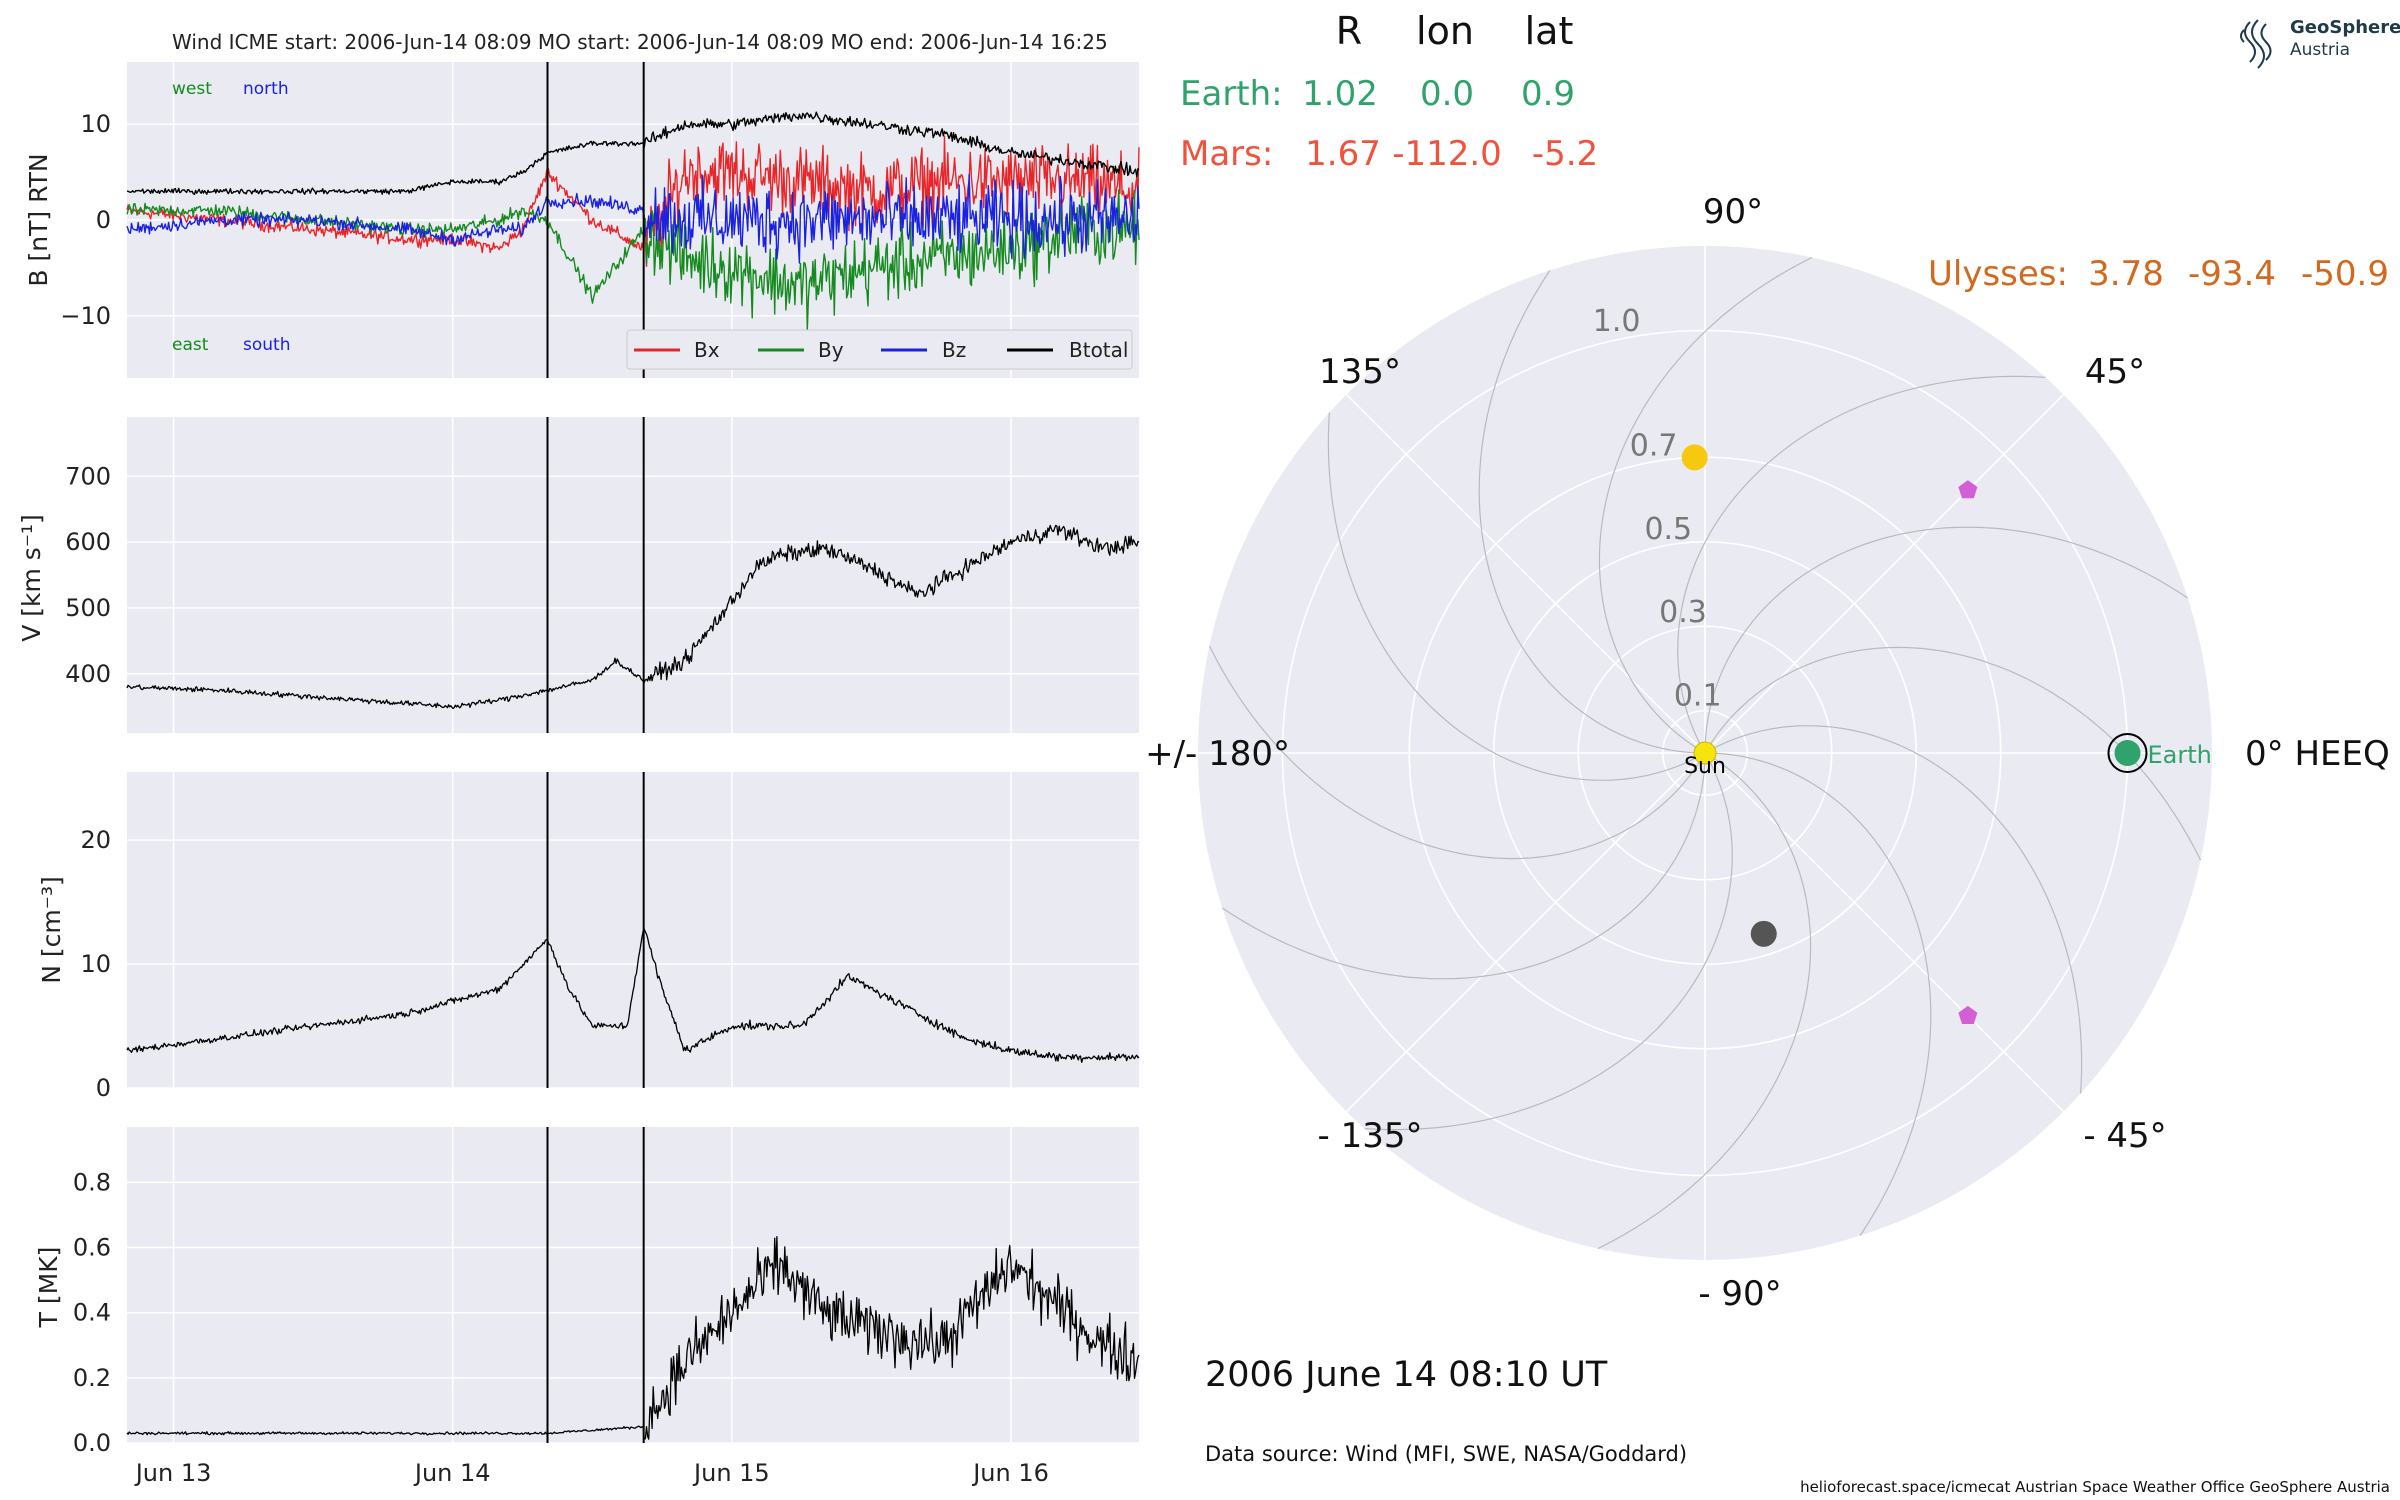 The width and height of the screenshot is (2400, 1500). Describe the element at coordinates (1406, 1375) in the screenshot. I see `date-label: 2006 June 14 08:10 UT` at that location.